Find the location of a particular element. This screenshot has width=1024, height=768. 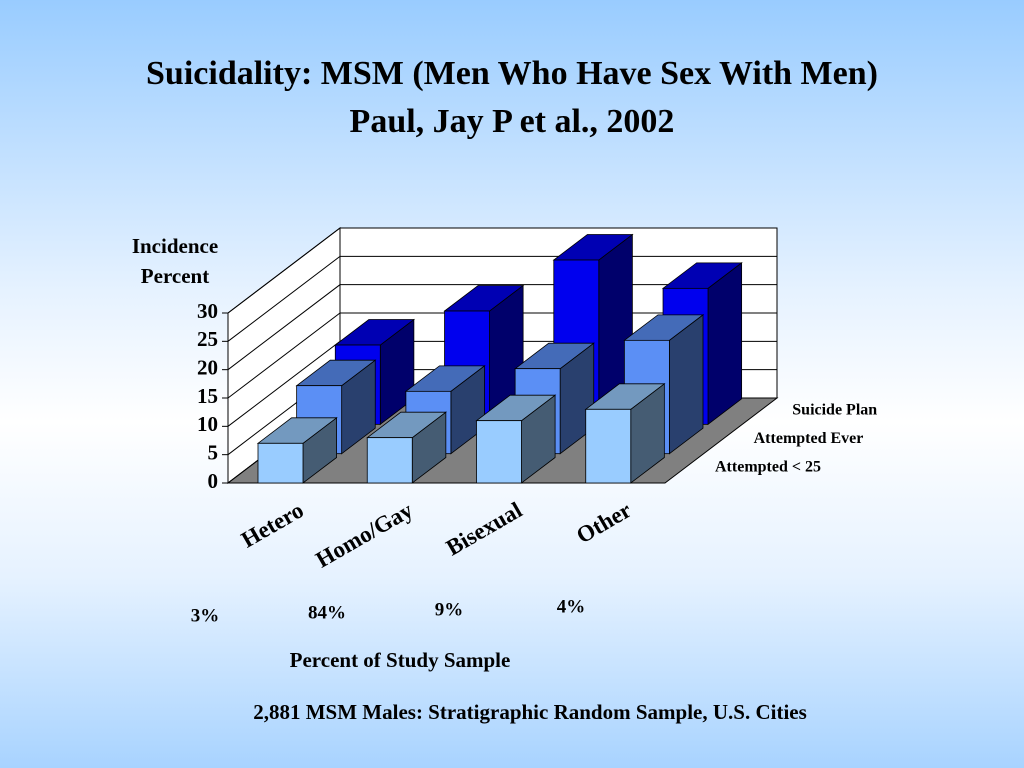

y-tick-label: 25 is located at coordinates (207, 339).